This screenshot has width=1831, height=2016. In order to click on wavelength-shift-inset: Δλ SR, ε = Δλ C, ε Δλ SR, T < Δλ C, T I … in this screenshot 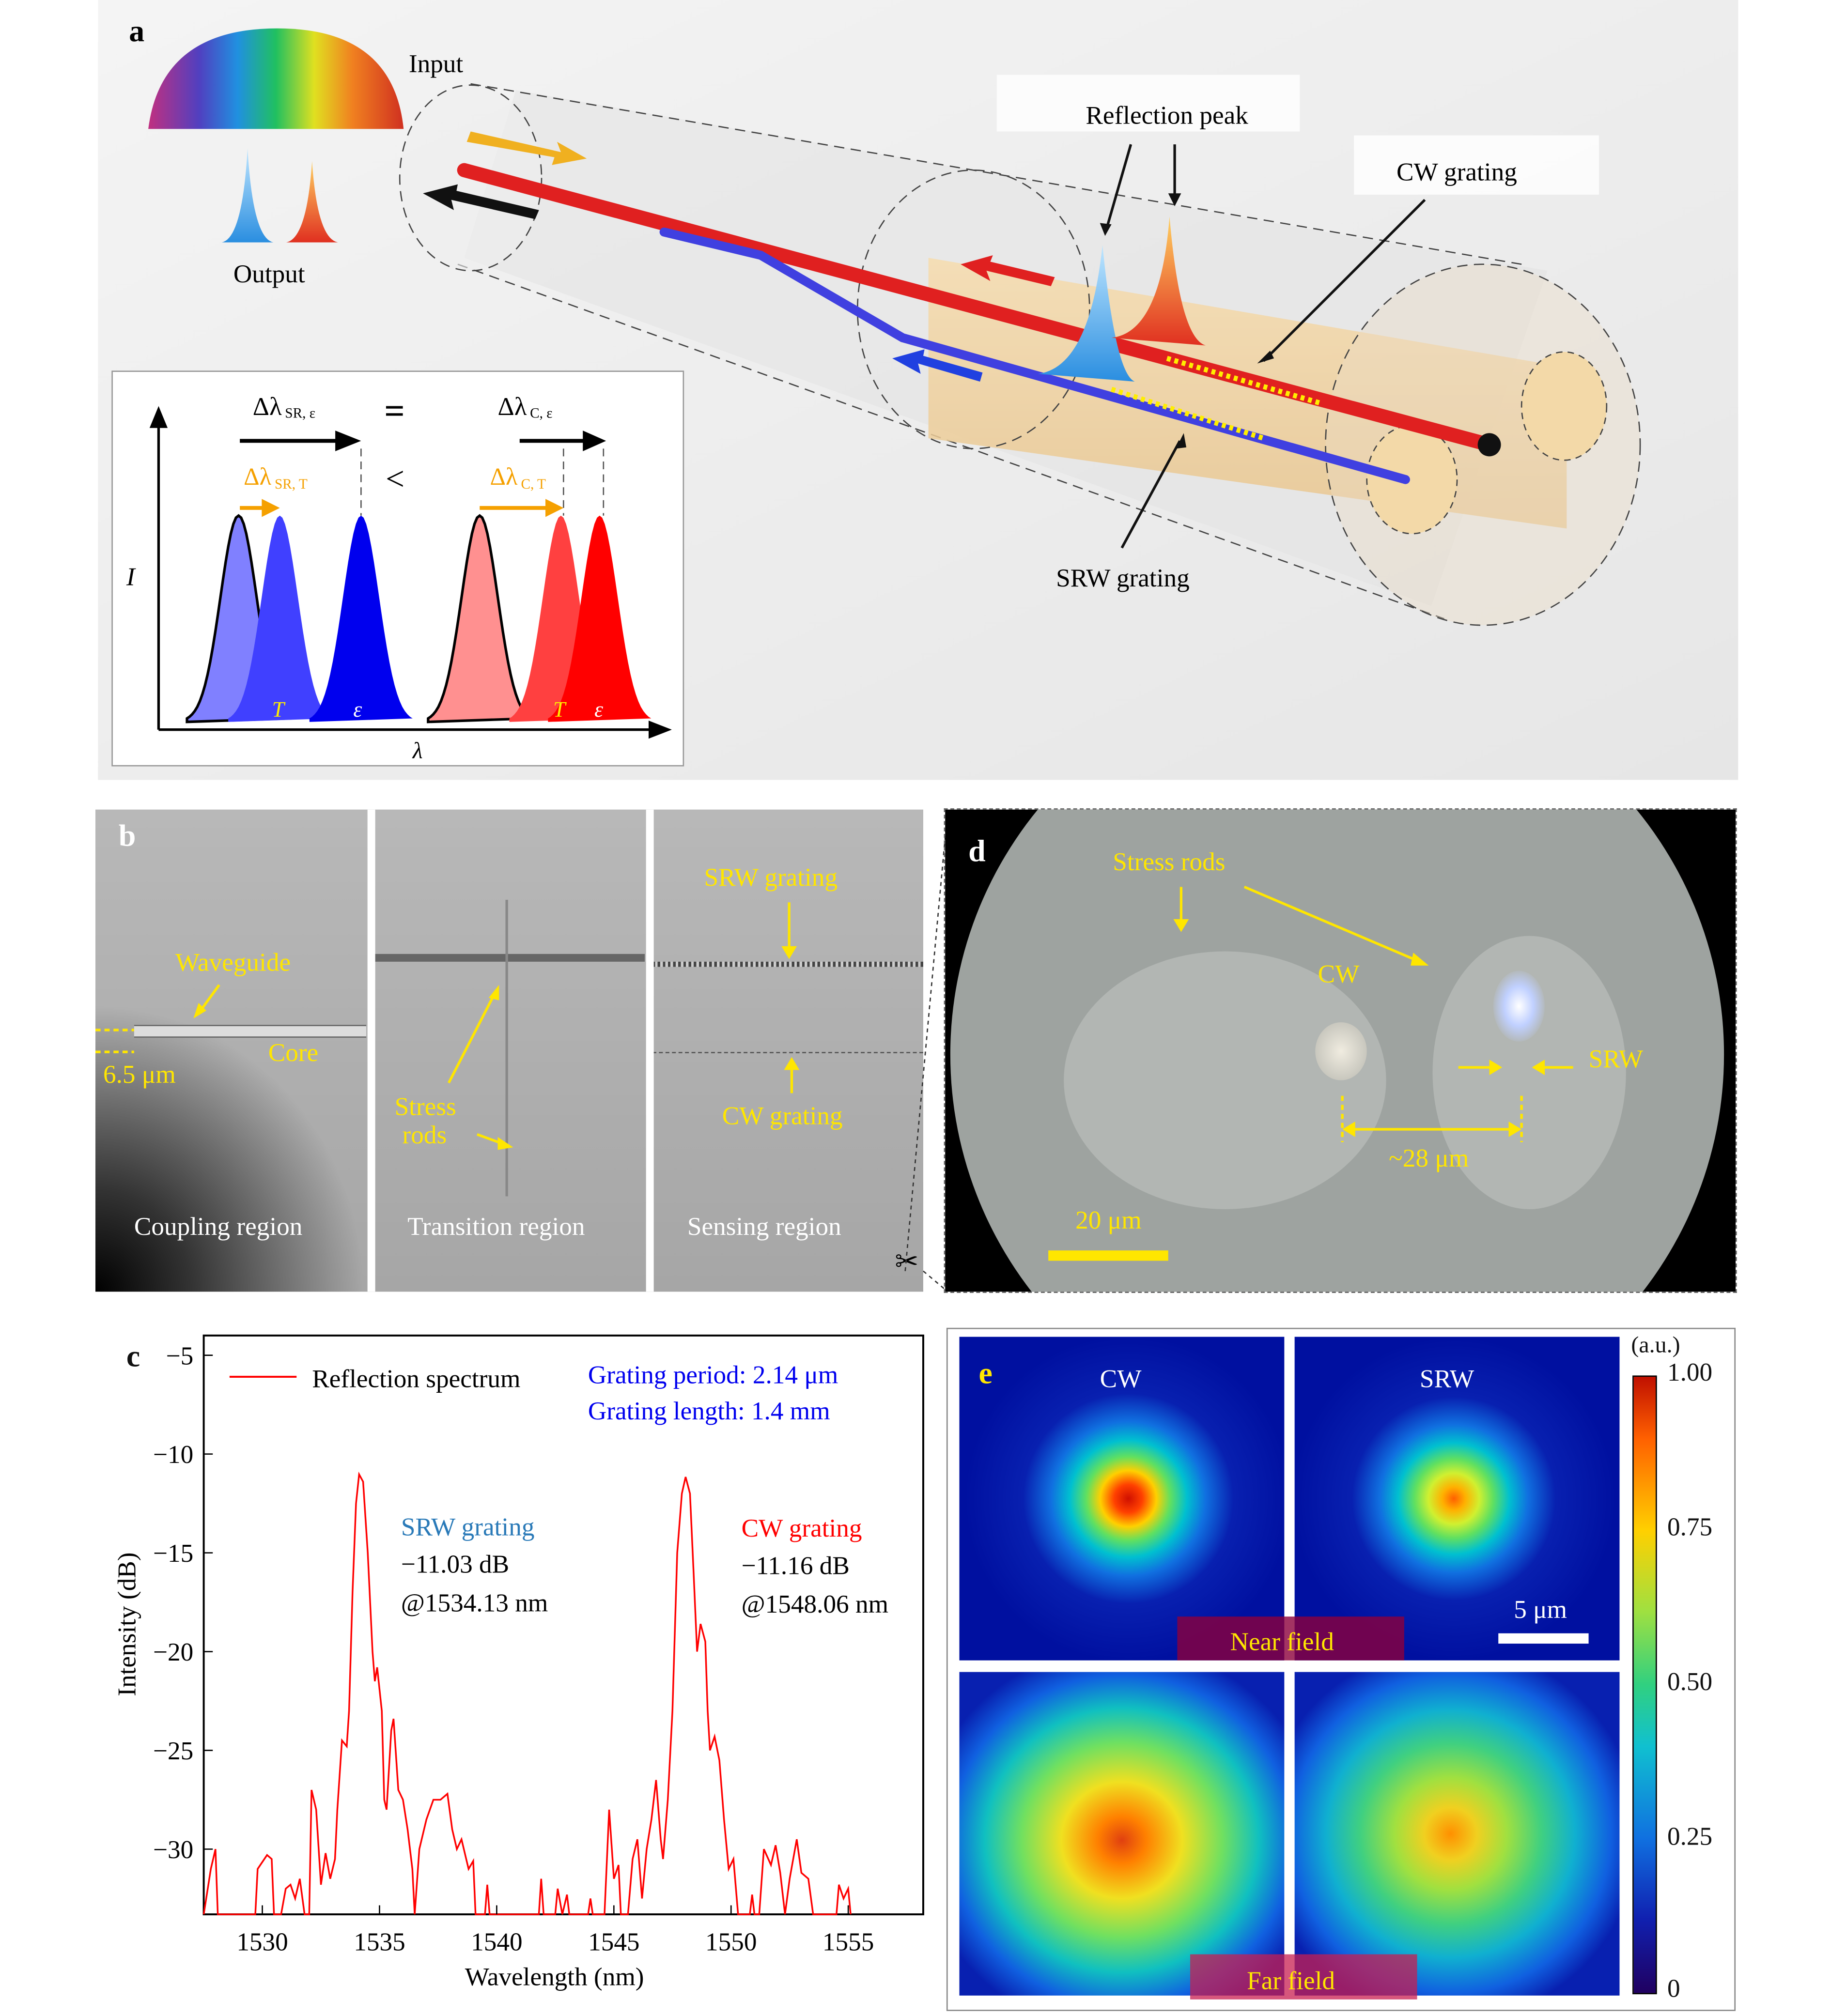, I will do `click(397, 568)`.